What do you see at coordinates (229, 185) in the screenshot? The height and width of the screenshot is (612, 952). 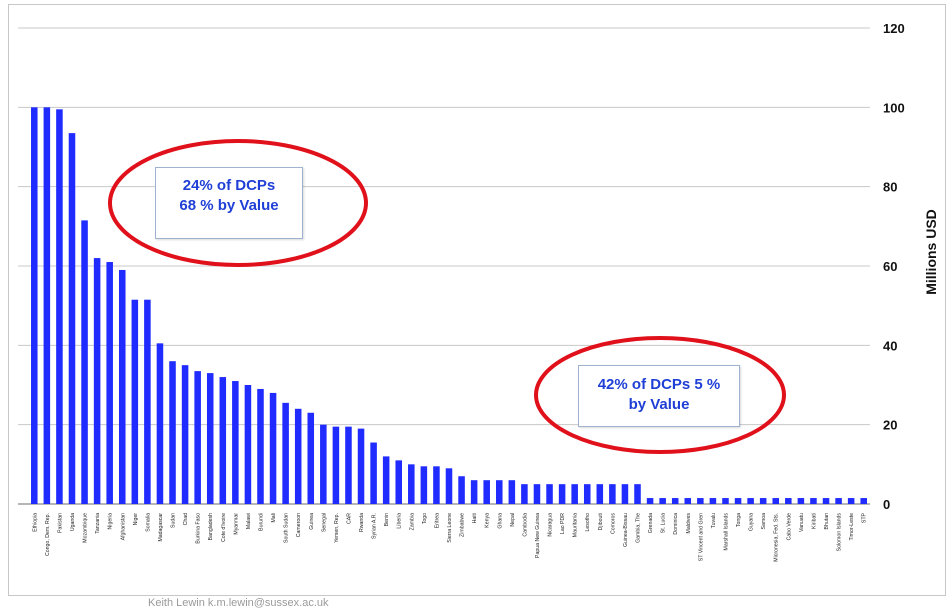 I see `annotation-top-line1: 24% of DCPs` at bounding box center [229, 185].